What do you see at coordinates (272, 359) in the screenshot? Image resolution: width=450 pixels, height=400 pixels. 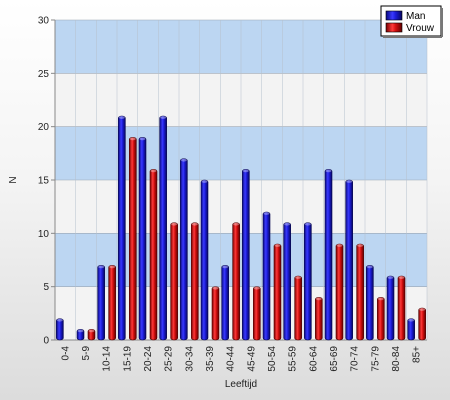 I see `x-tick-label: 50-54` at bounding box center [272, 359].